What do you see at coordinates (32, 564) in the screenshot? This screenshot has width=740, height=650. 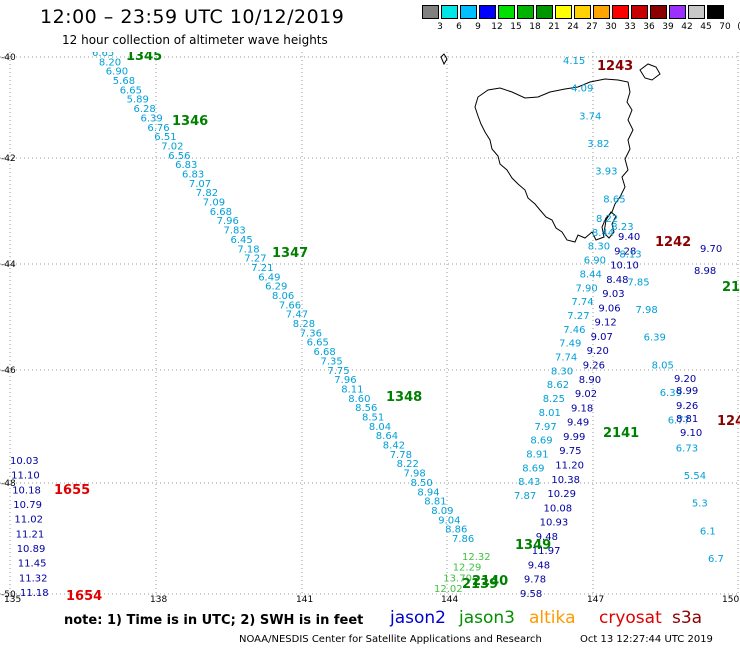 I see `wave-height-value: 11.45` at bounding box center [32, 564].